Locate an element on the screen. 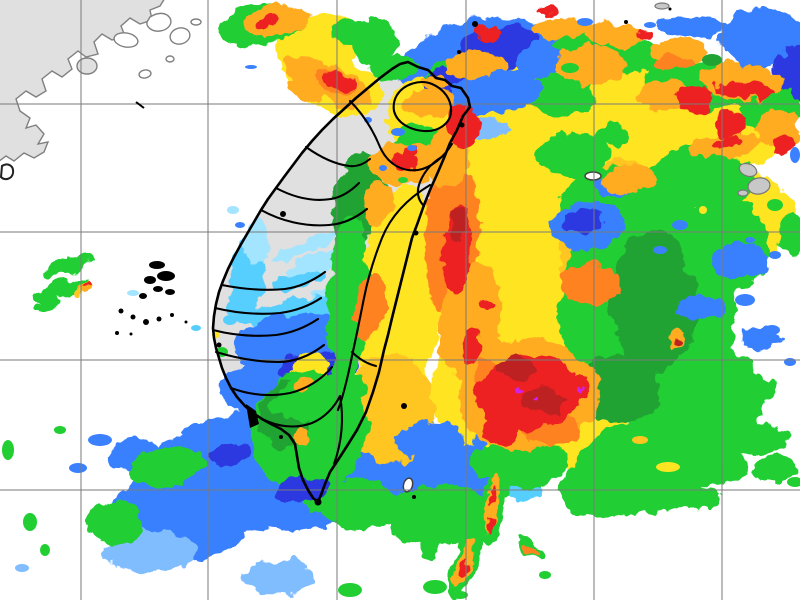 The width and height of the screenshot is (800, 600). penghu-islands is located at coordinates (151, 298).